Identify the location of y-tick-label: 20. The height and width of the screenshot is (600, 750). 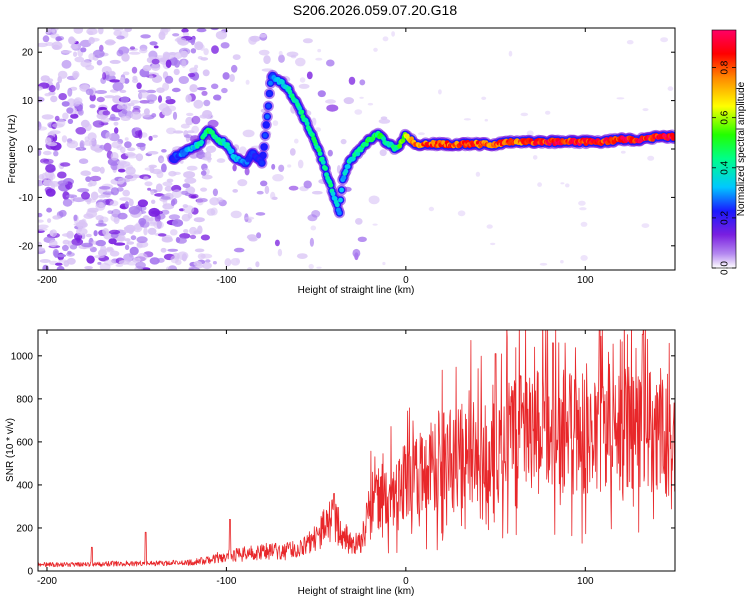
(28, 53).